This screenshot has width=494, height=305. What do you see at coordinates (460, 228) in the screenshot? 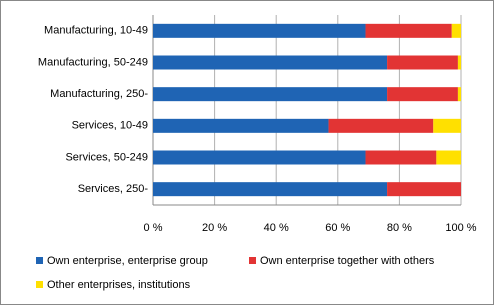
I see `x-tick-label: 100 %` at bounding box center [460, 228].